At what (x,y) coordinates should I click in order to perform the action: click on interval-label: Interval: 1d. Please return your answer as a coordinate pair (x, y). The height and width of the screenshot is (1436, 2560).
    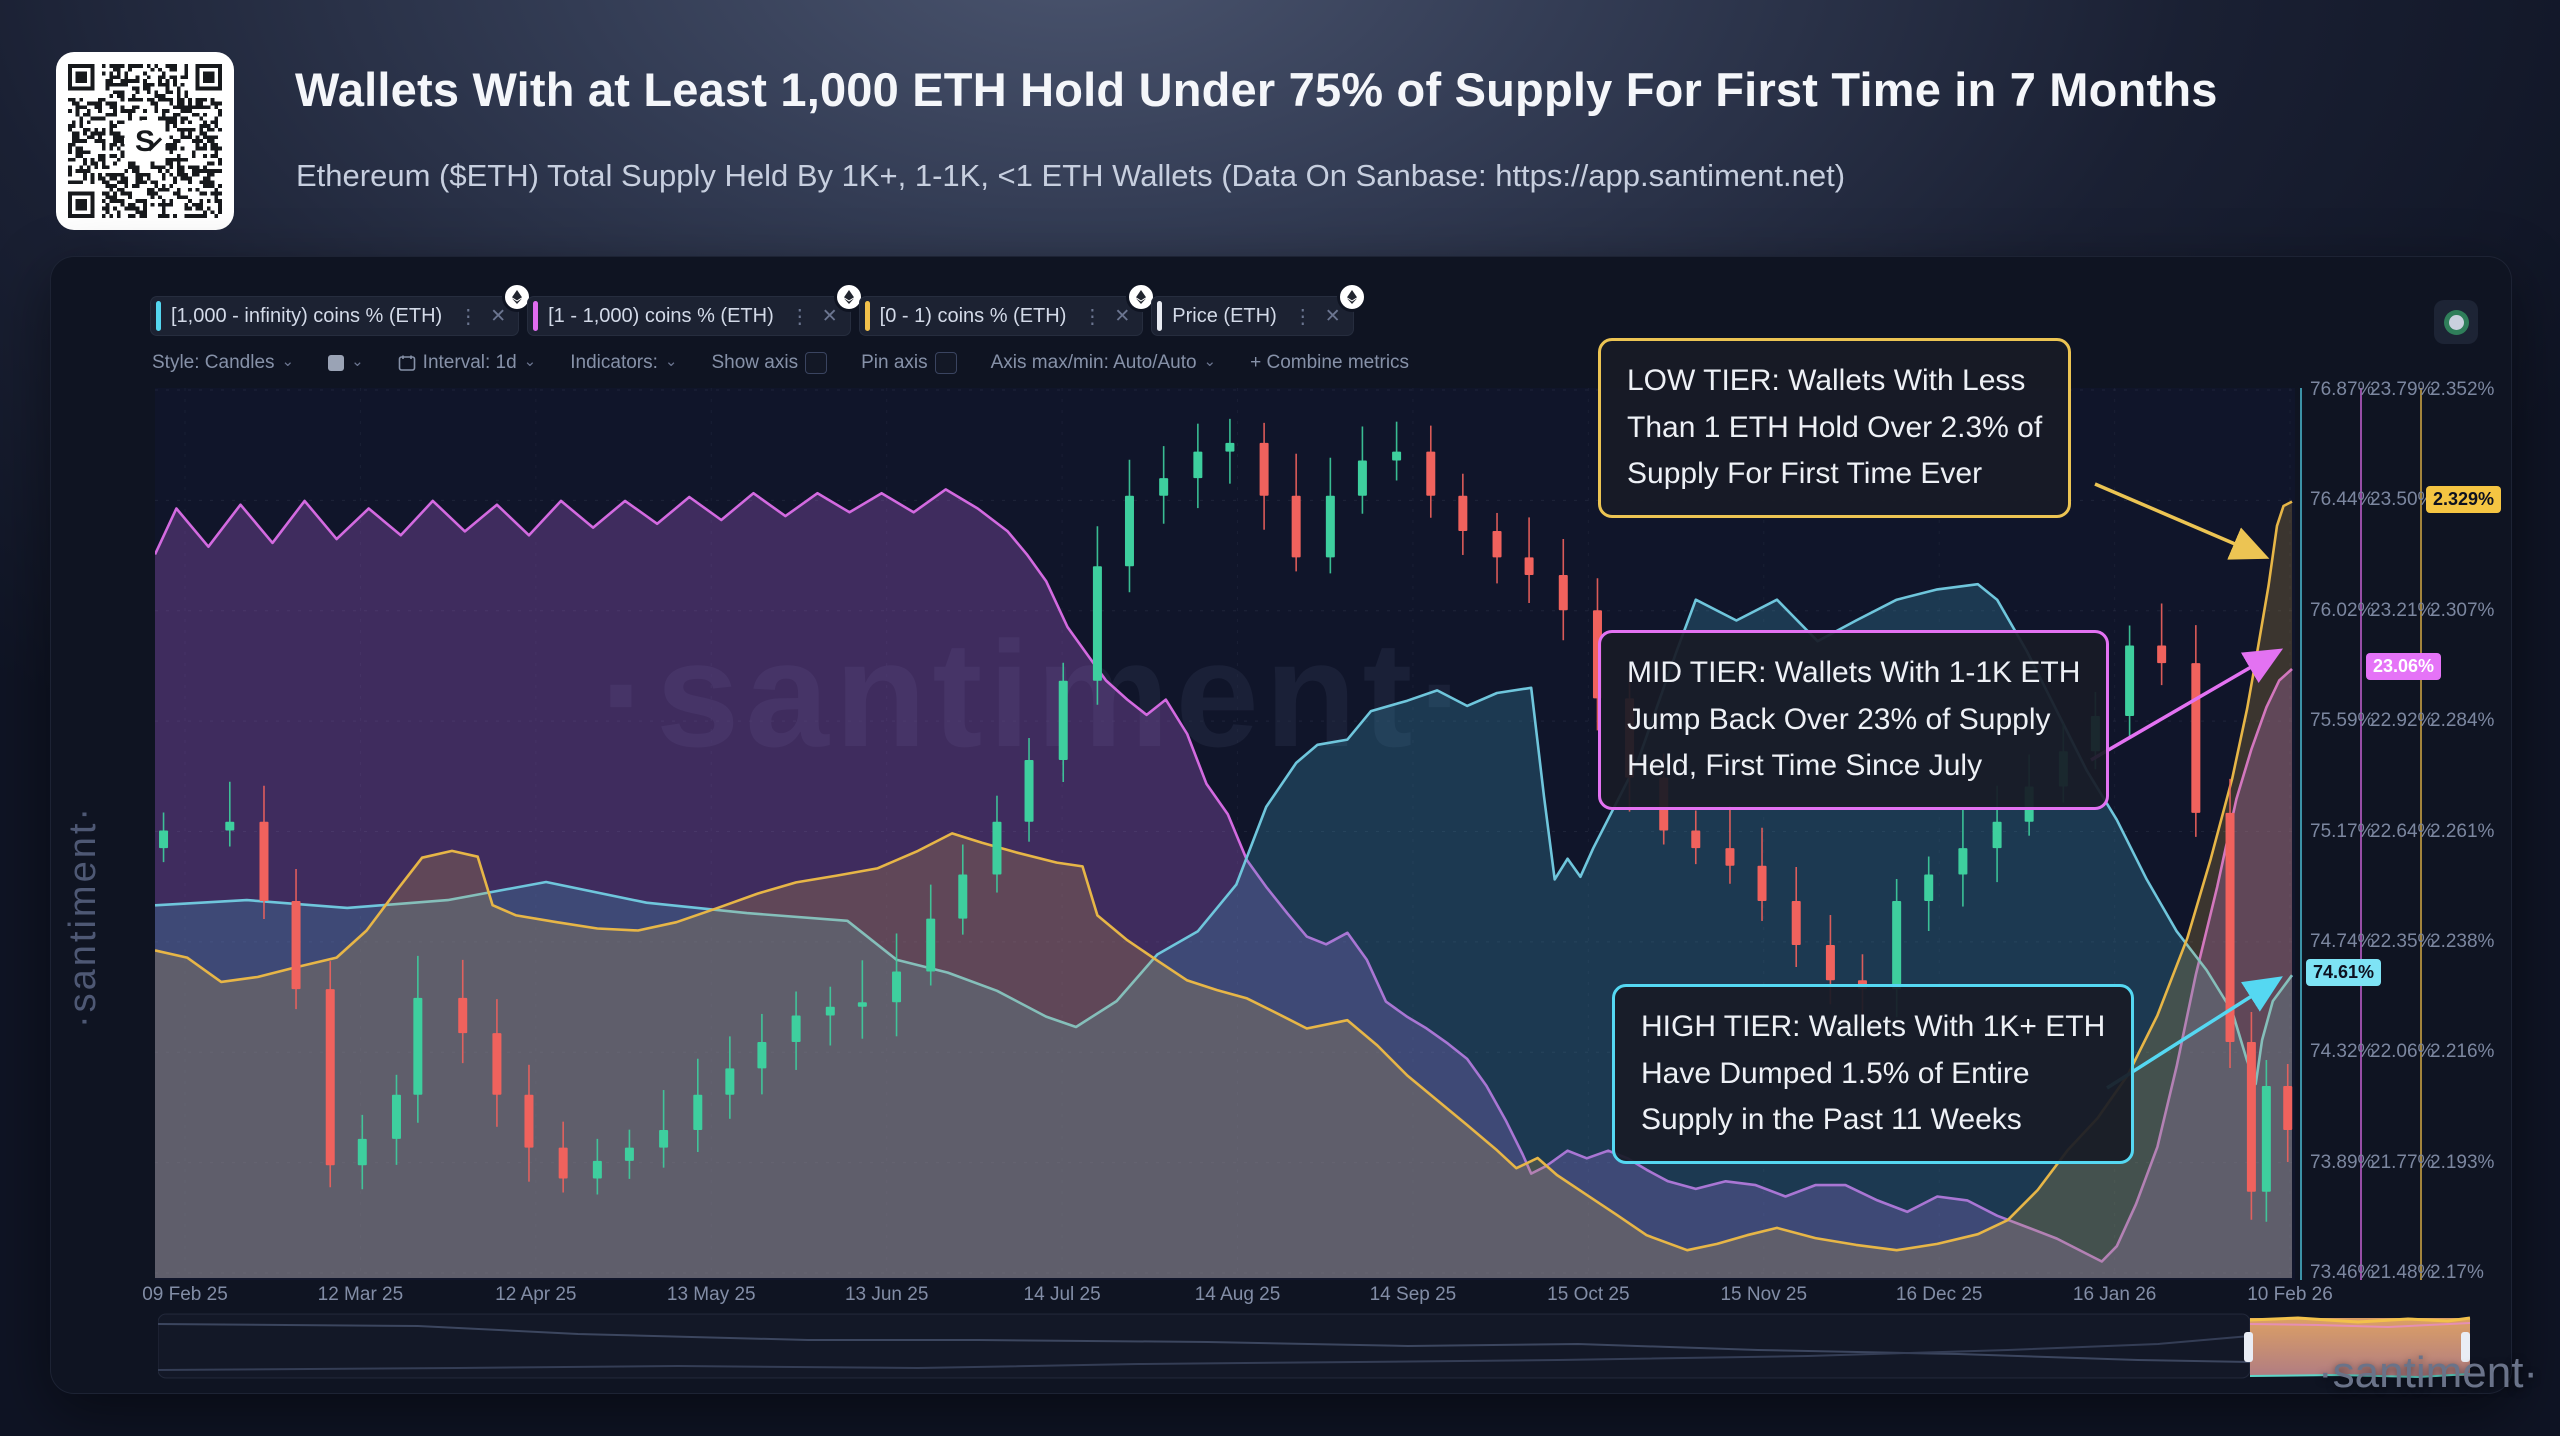
    Looking at the image, I should click on (469, 362).